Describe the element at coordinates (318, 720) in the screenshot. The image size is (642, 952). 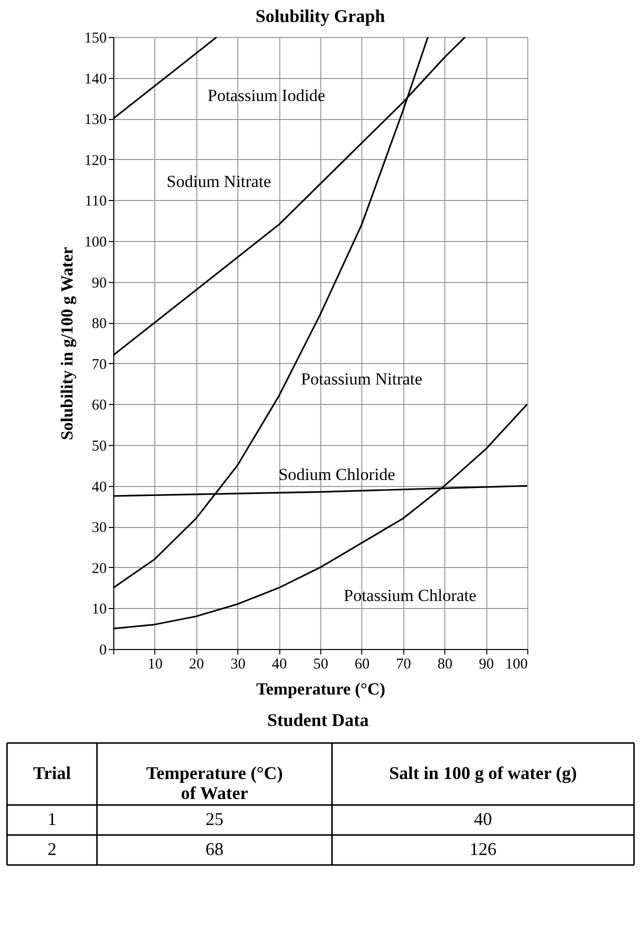
I see `text: Student Data` at that location.